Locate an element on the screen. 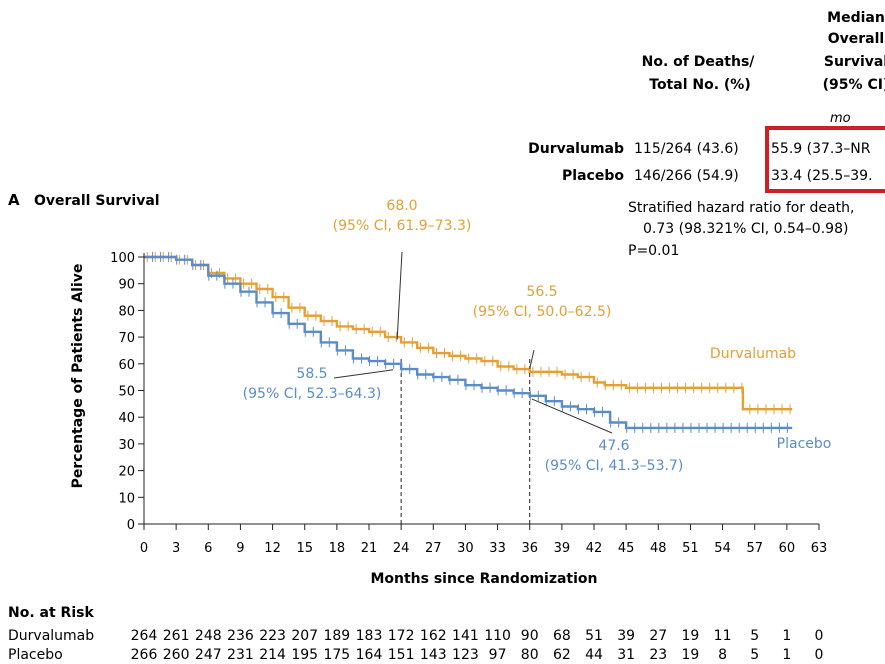  x-tick-label: 60 is located at coordinates (787, 548).